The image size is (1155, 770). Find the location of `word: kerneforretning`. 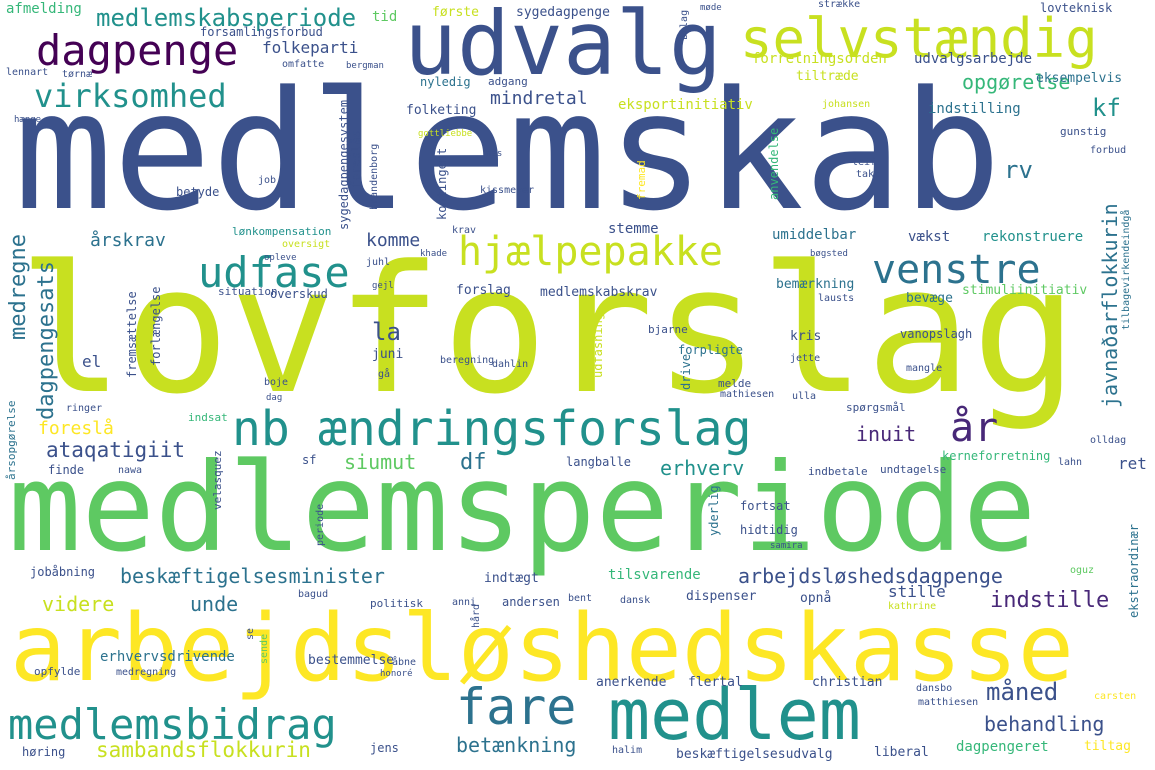

word: kerneforretning is located at coordinates (996, 456).